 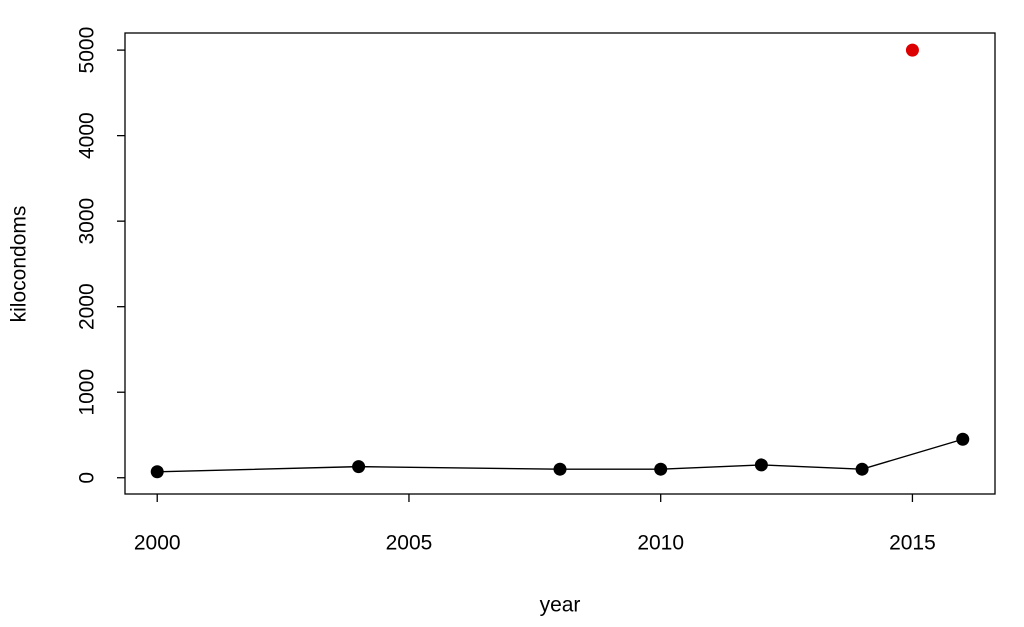 What do you see at coordinates (87, 50) in the screenshot?
I see `y-tick-label: 5000` at bounding box center [87, 50].